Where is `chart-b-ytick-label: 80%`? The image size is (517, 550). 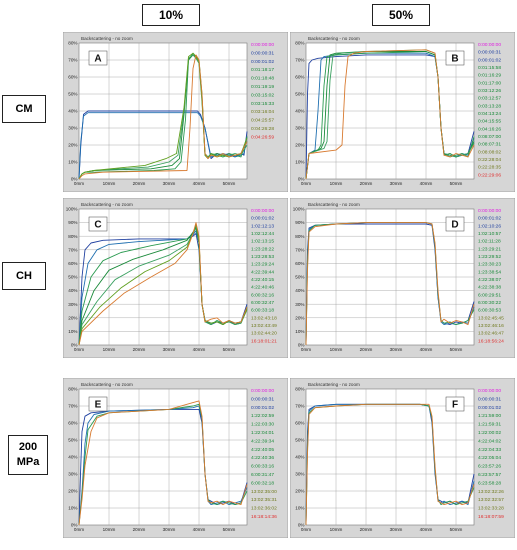 chart-b-ytick-label: 80% is located at coordinates (299, 43).